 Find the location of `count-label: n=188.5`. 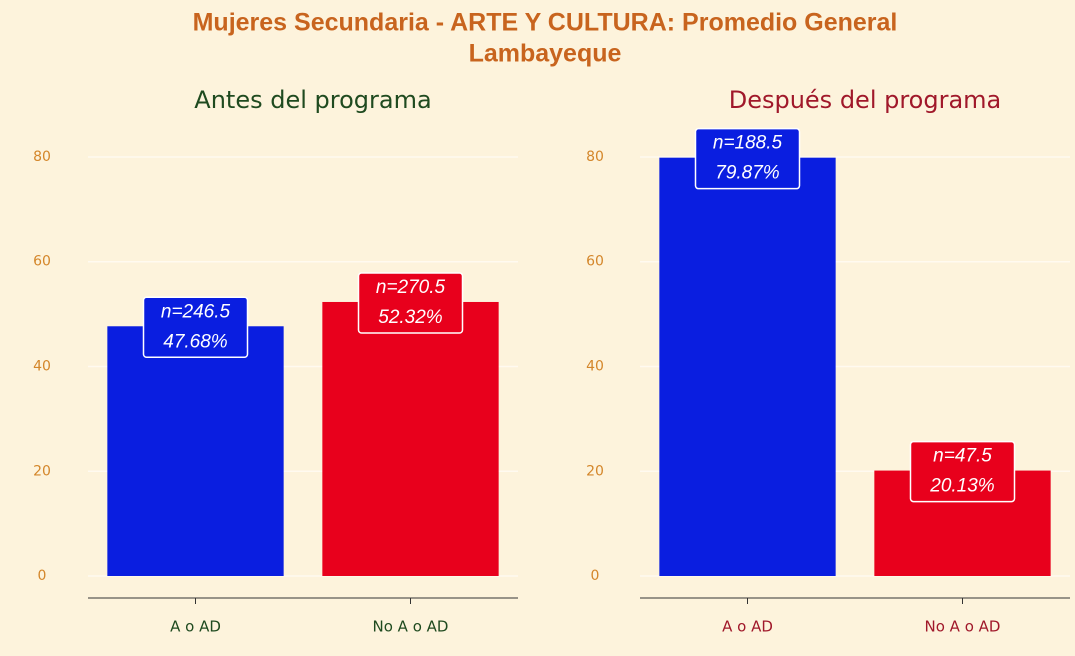

count-label: n=188.5 is located at coordinates (748, 143).